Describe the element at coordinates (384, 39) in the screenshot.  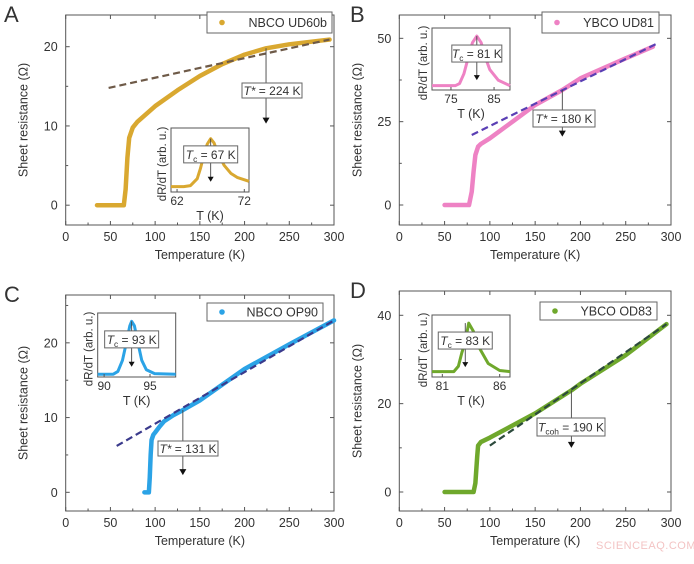
I see `y-tick-label: 50` at that location.